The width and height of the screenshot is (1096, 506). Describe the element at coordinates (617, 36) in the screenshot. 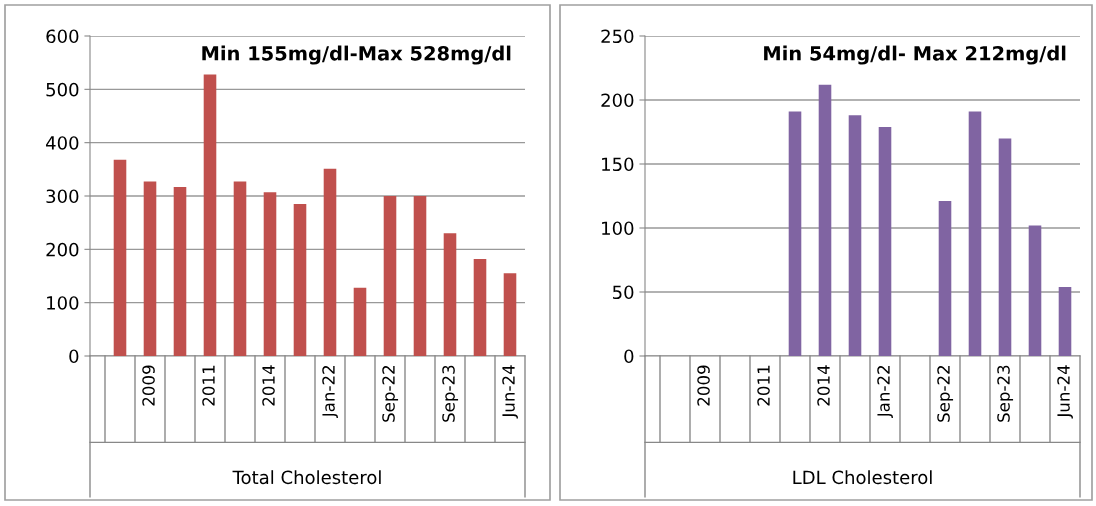

I see `y-tick-label: 250` at that location.